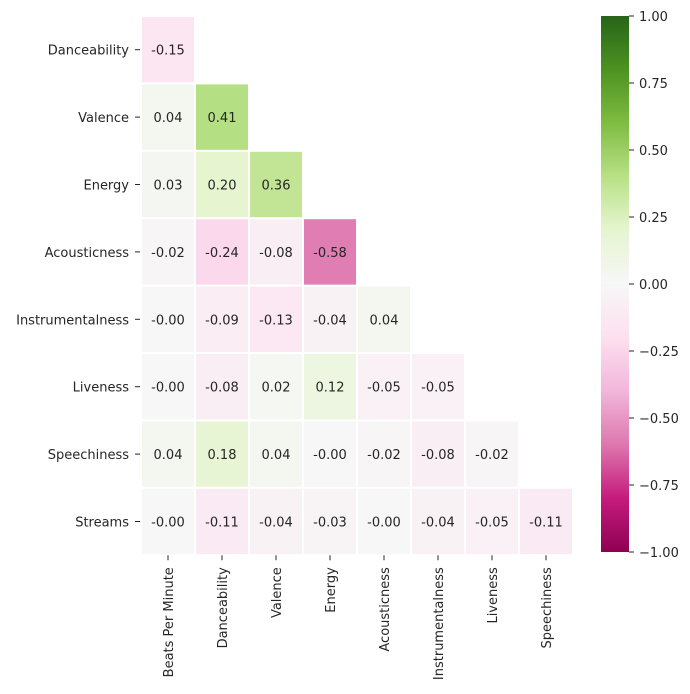  I want to click on cell-value-label: 0.18, so click(222, 455).